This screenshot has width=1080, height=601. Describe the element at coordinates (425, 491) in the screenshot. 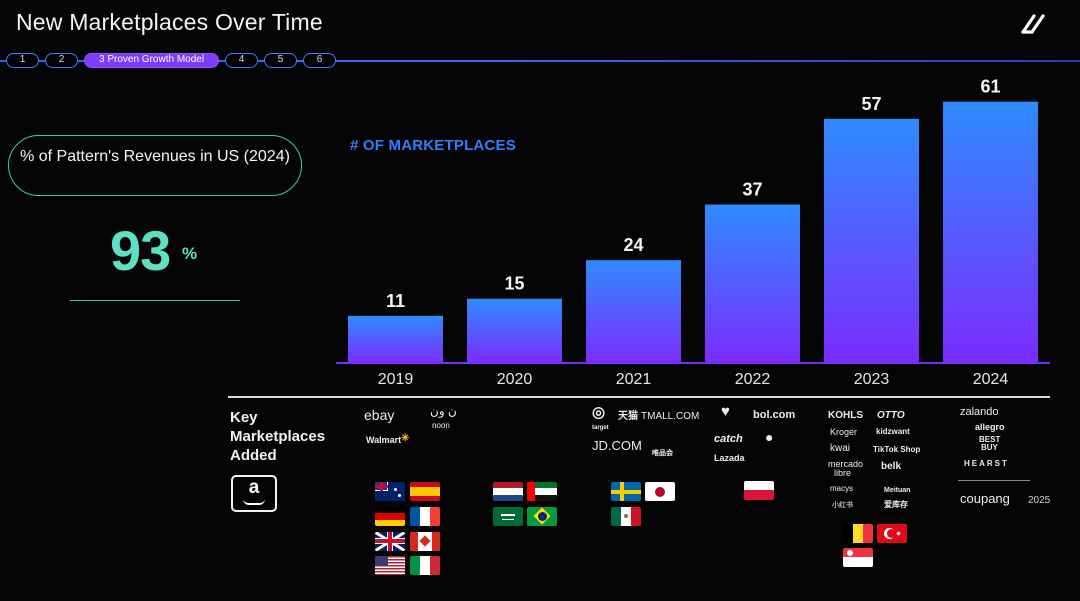

I see `flag-spain-icon` at that location.